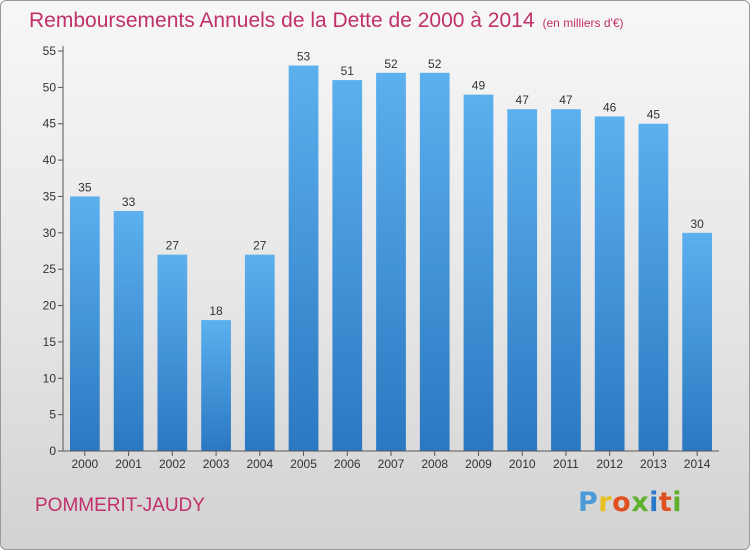 Image resolution: width=750 pixels, height=550 pixels. I want to click on logo-letter: o, so click(622, 502).